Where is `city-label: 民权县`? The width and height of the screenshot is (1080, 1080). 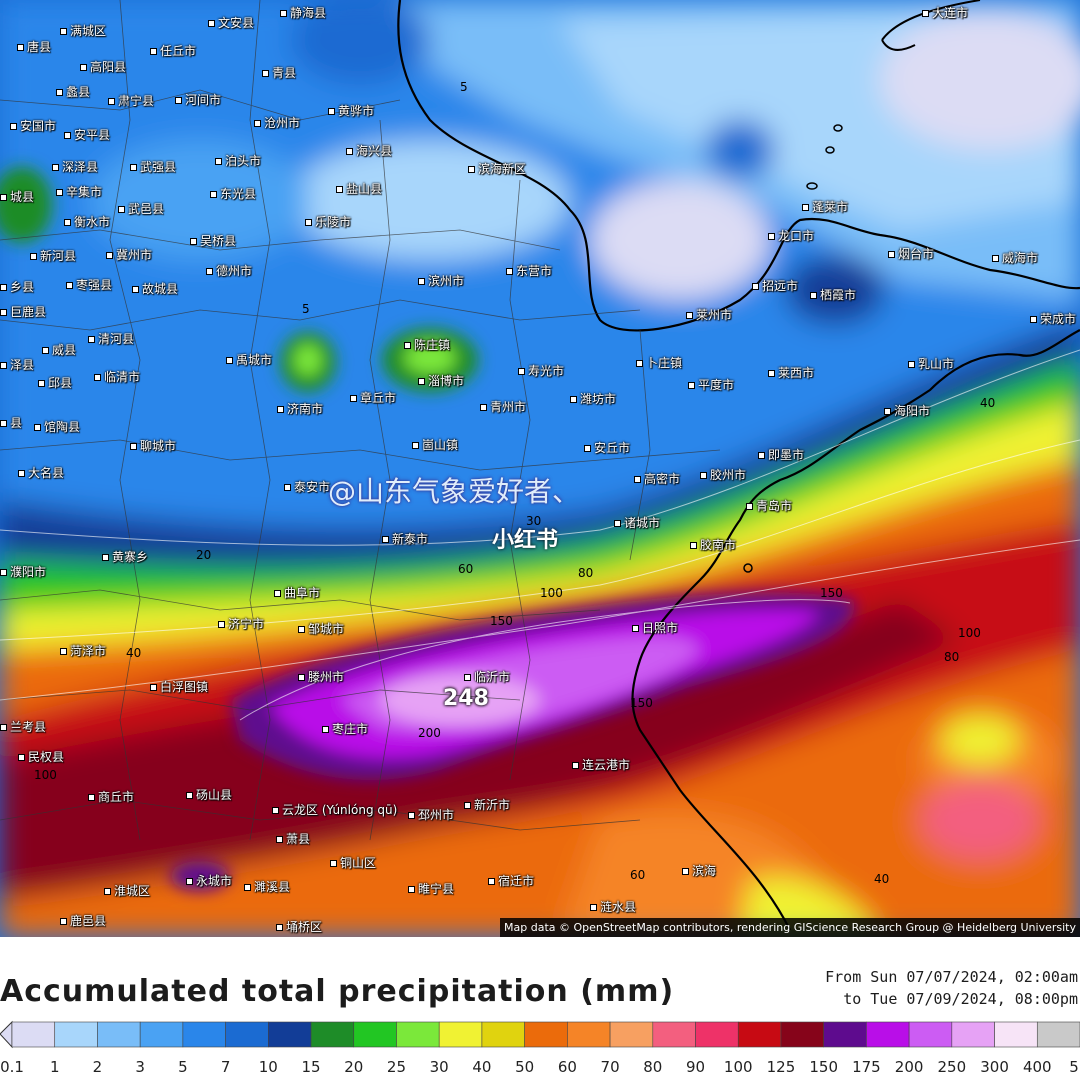
city-label: 民权县 is located at coordinates (41, 756).